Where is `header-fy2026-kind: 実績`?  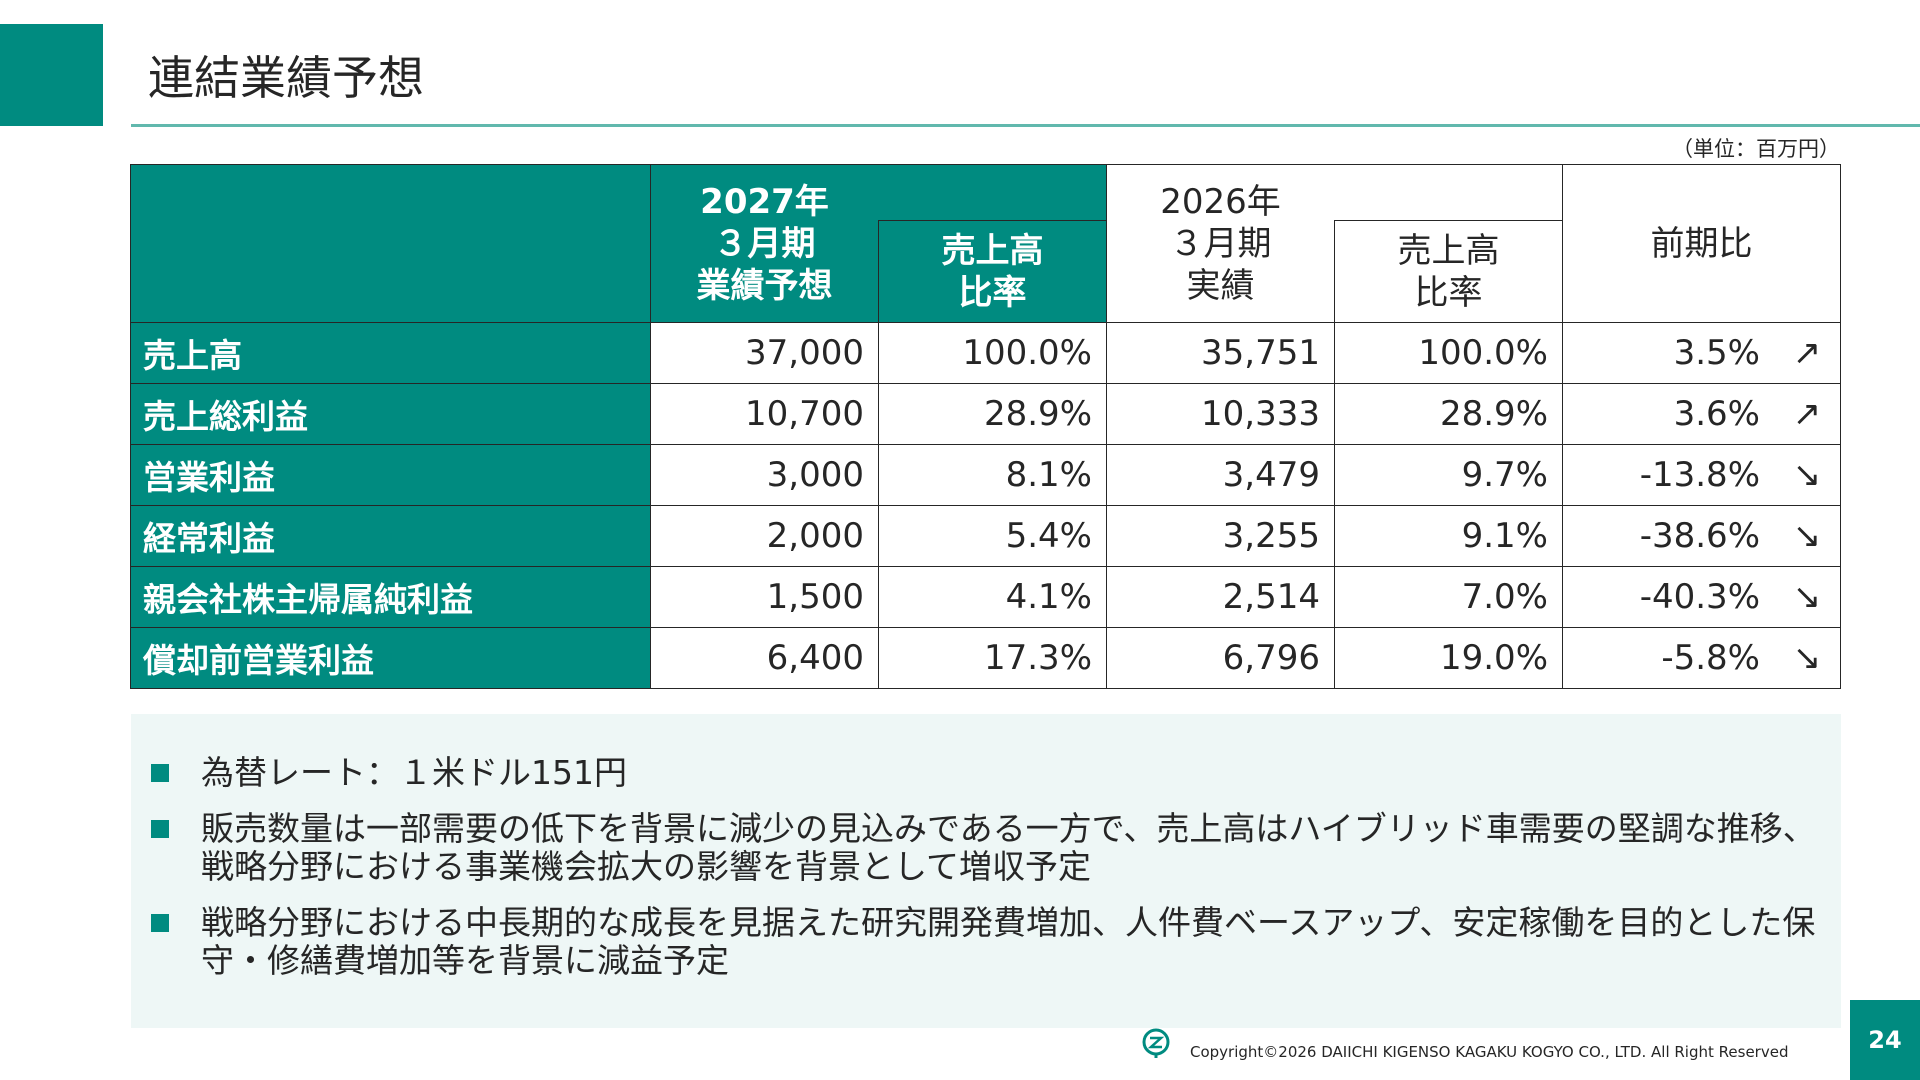
header-fy2026-kind: 実績 is located at coordinates (1220, 285).